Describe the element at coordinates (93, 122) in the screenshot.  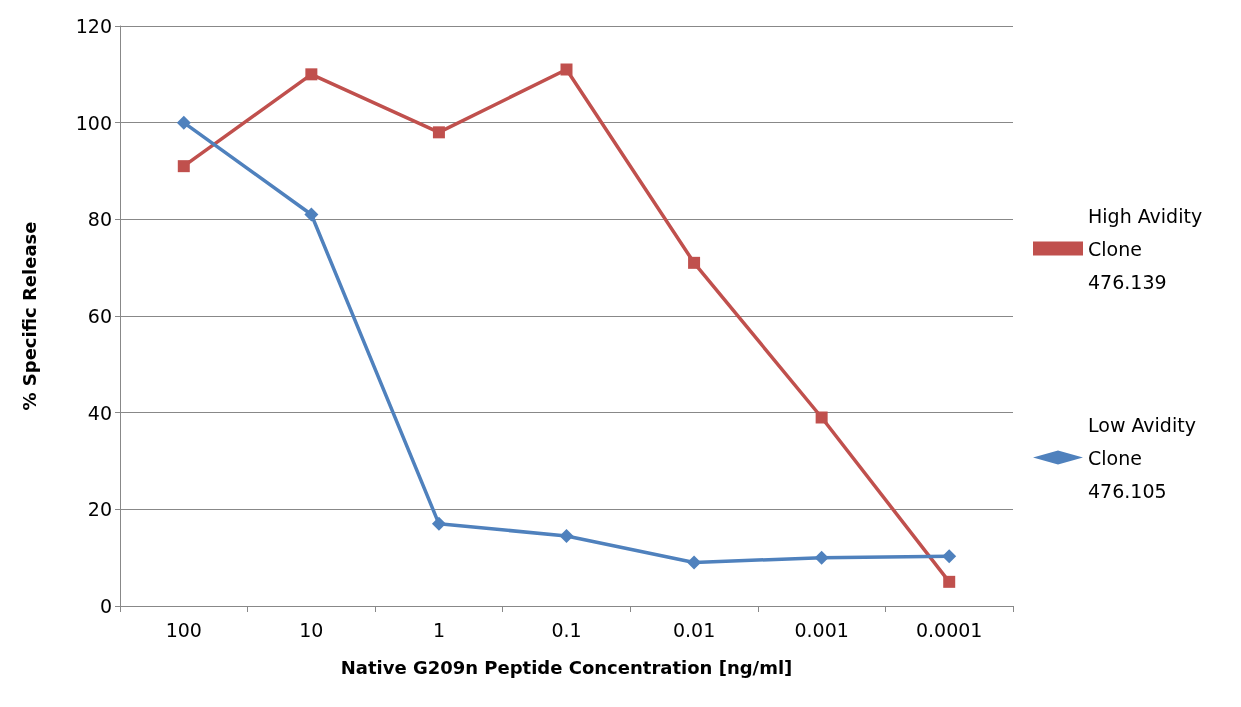
I see `y-tick-label: 100` at that location.